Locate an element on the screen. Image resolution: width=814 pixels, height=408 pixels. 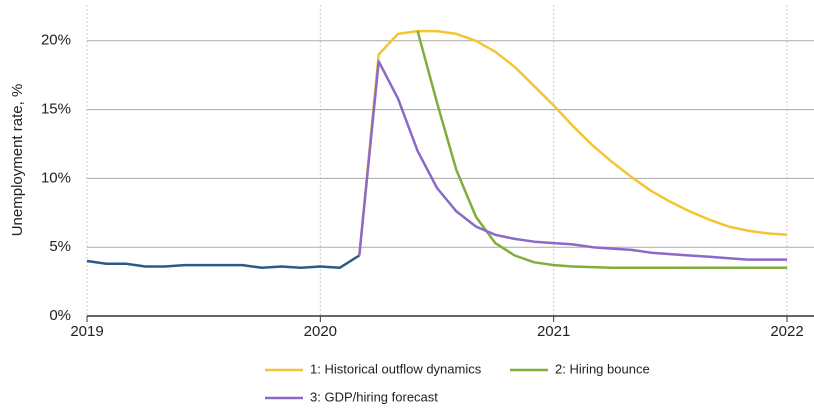
line-series is located at coordinates (223, 262).